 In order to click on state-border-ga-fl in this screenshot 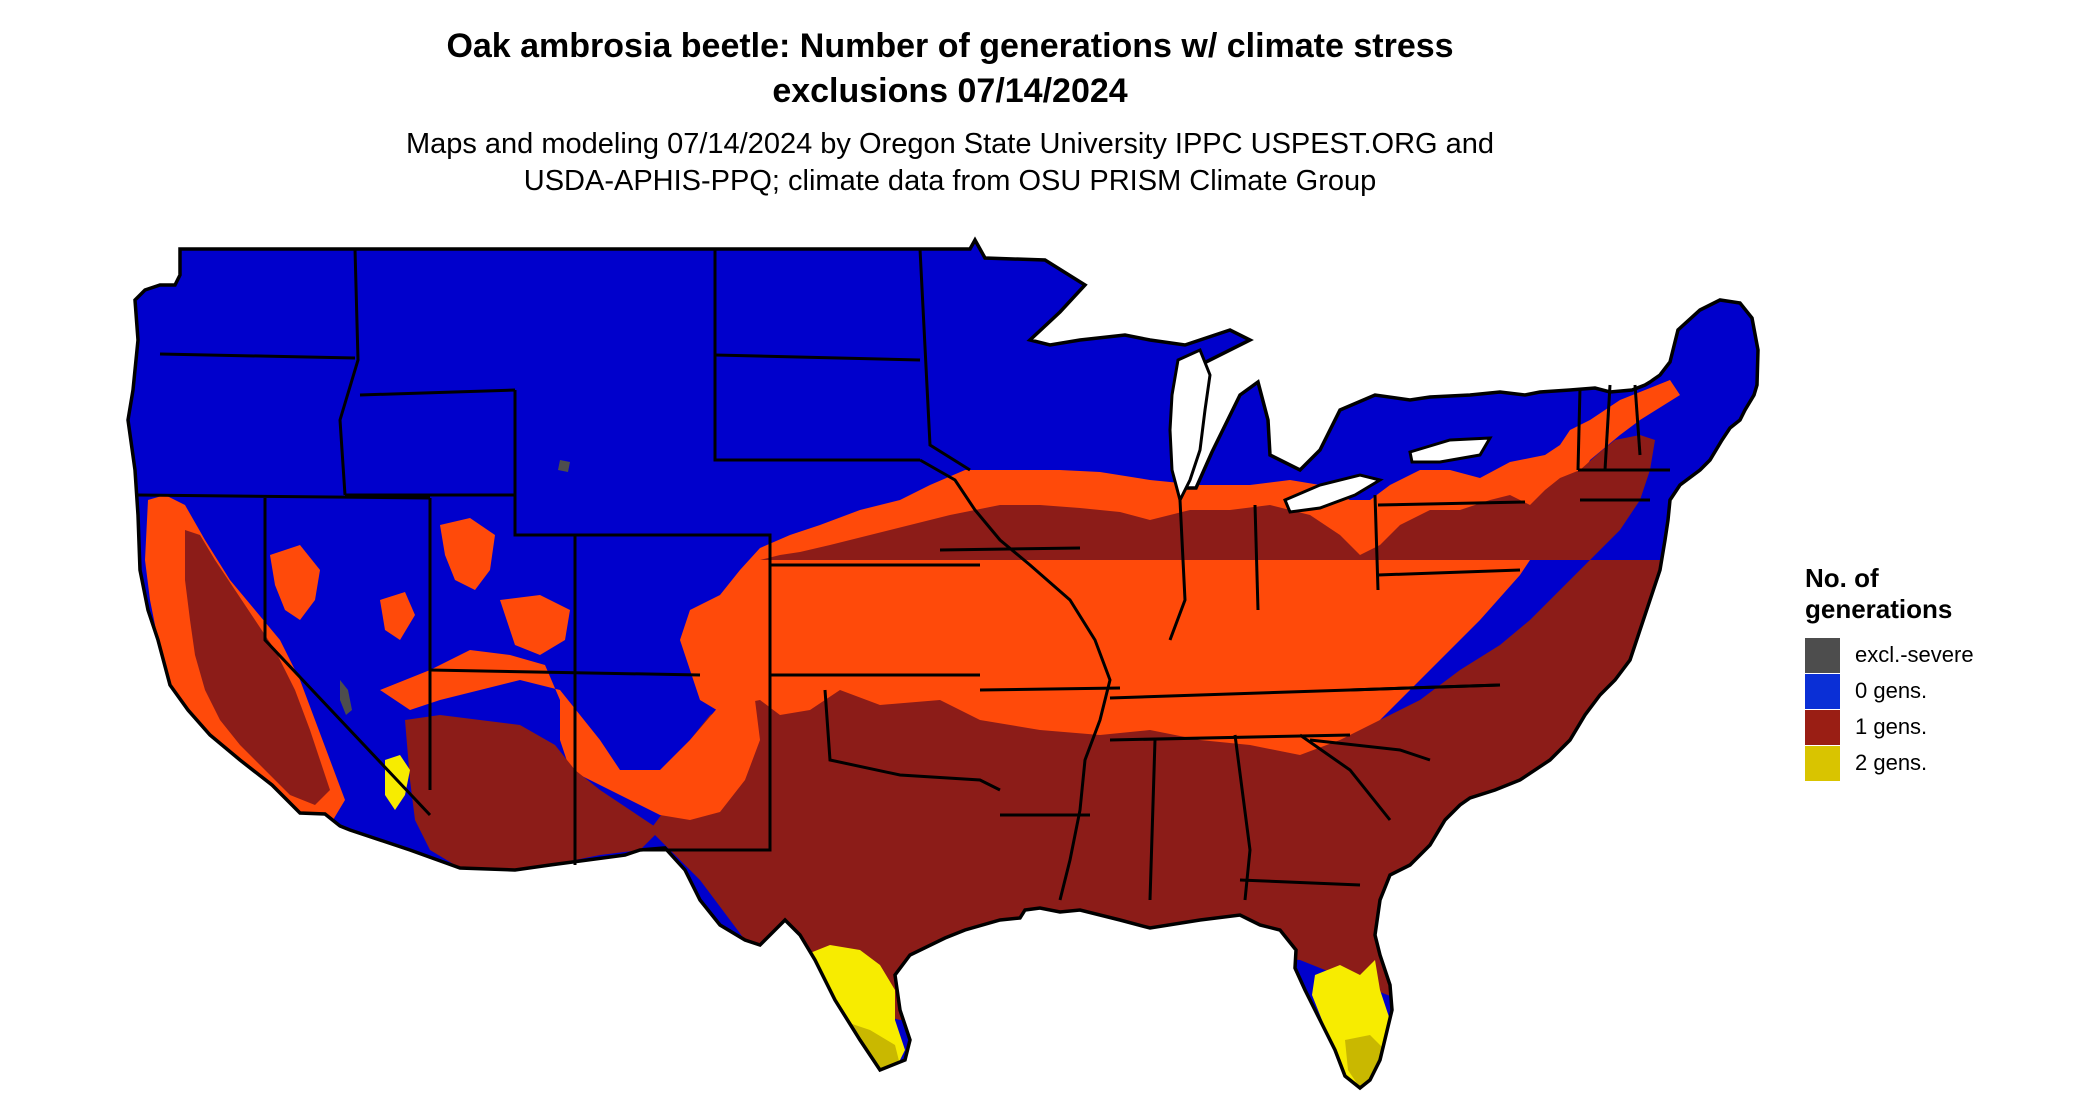, I will do `click(1300, 882)`.